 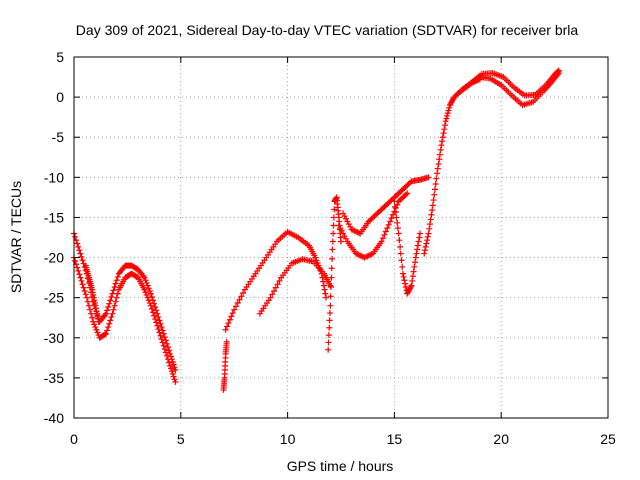 What do you see at coordinates (340, 466) in the screenshot?
I see `x-axis-label: GPS time / hours` at bounding box center [340, 466].